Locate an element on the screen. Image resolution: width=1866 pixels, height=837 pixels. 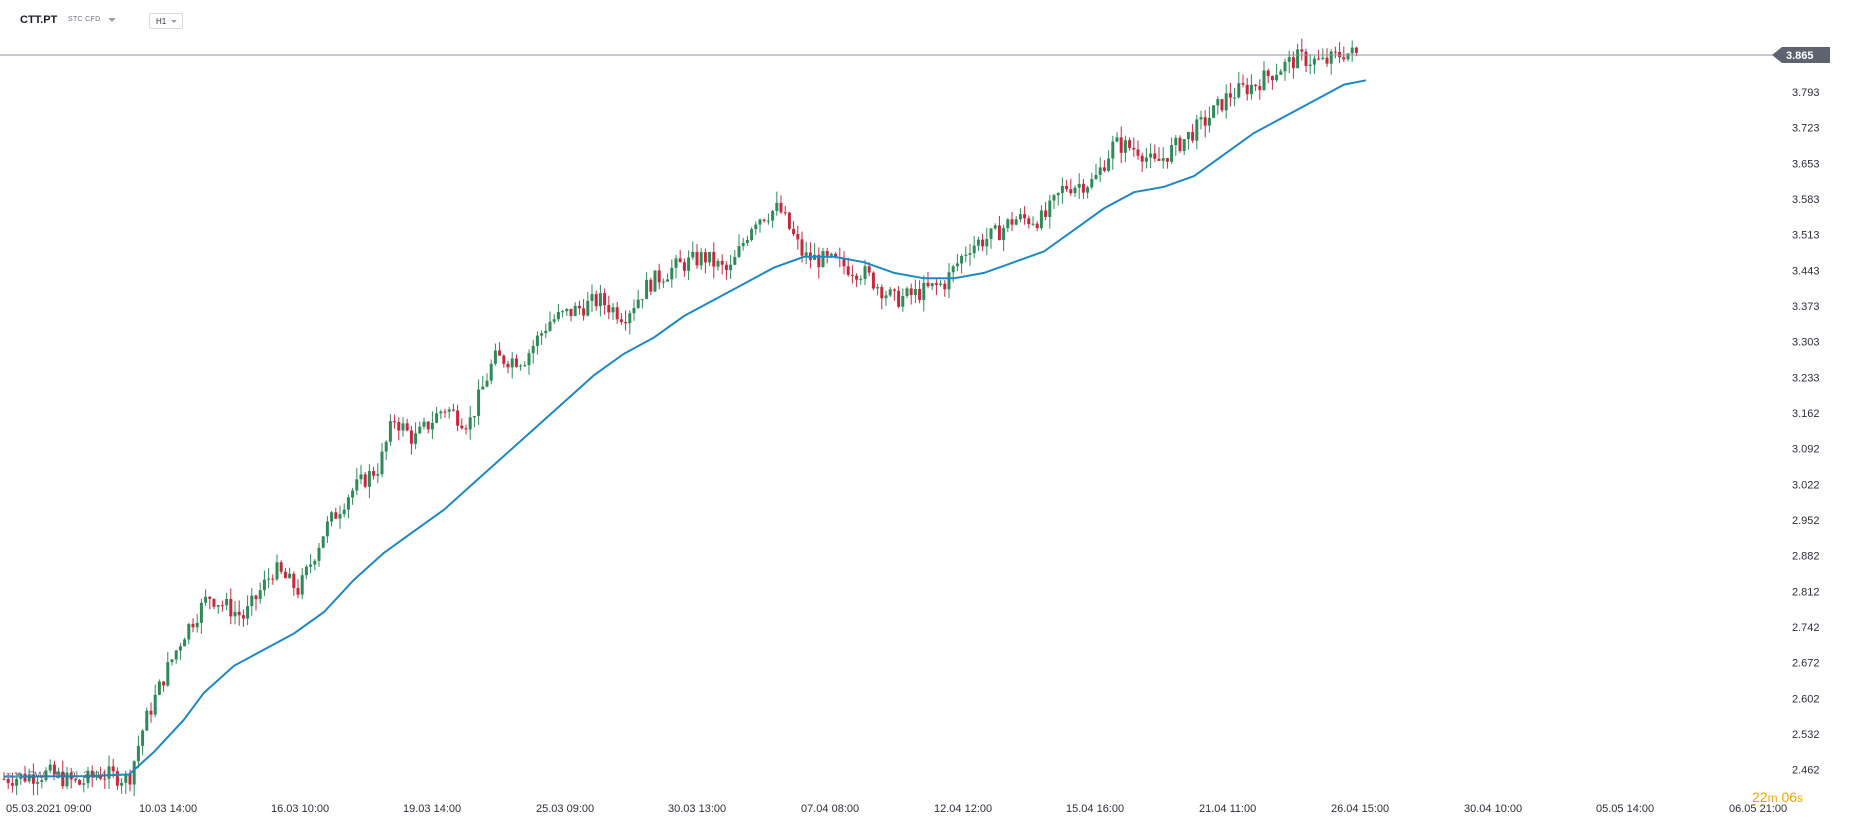
chart-header: CTT.PT STC CFD H1 is located at coordinates (933, 20).